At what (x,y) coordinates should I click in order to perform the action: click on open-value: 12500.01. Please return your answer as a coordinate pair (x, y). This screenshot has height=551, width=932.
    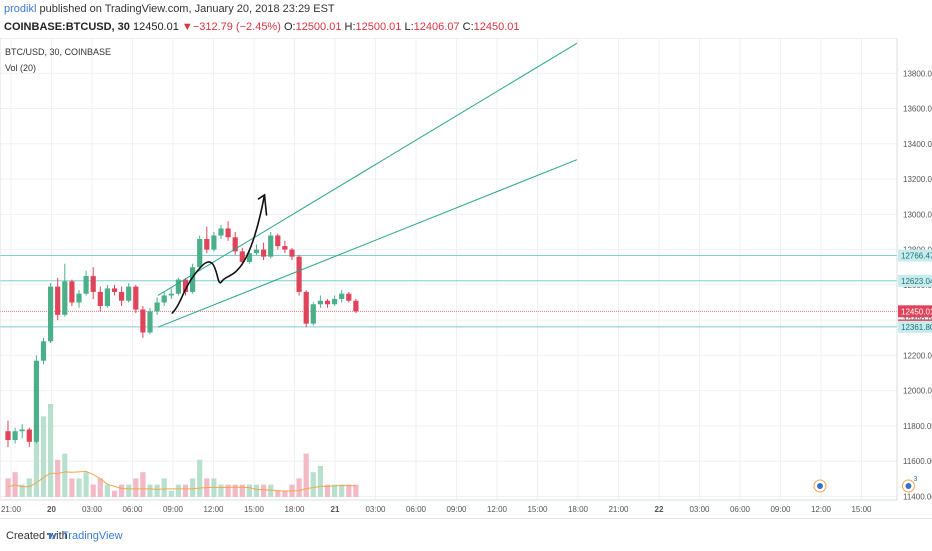
    Looking at the image, I should click on (318, 27).